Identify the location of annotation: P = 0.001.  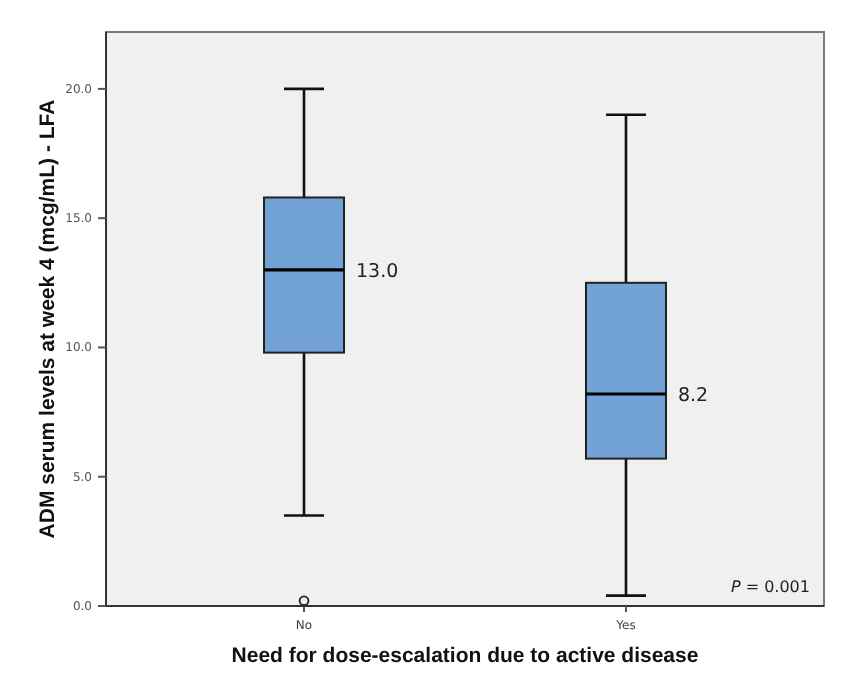
(770, 587).